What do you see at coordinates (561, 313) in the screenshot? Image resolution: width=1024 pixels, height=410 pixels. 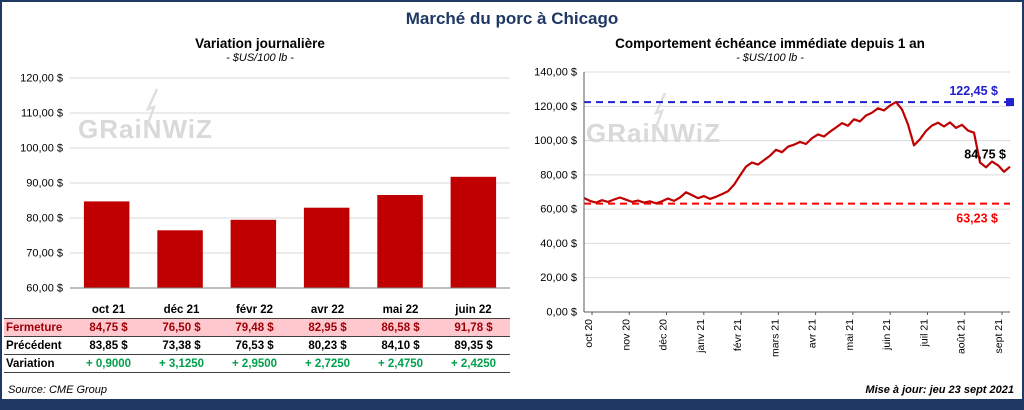 I see `y-tick-label: 0,00 $` at bounding box center [561, 313].